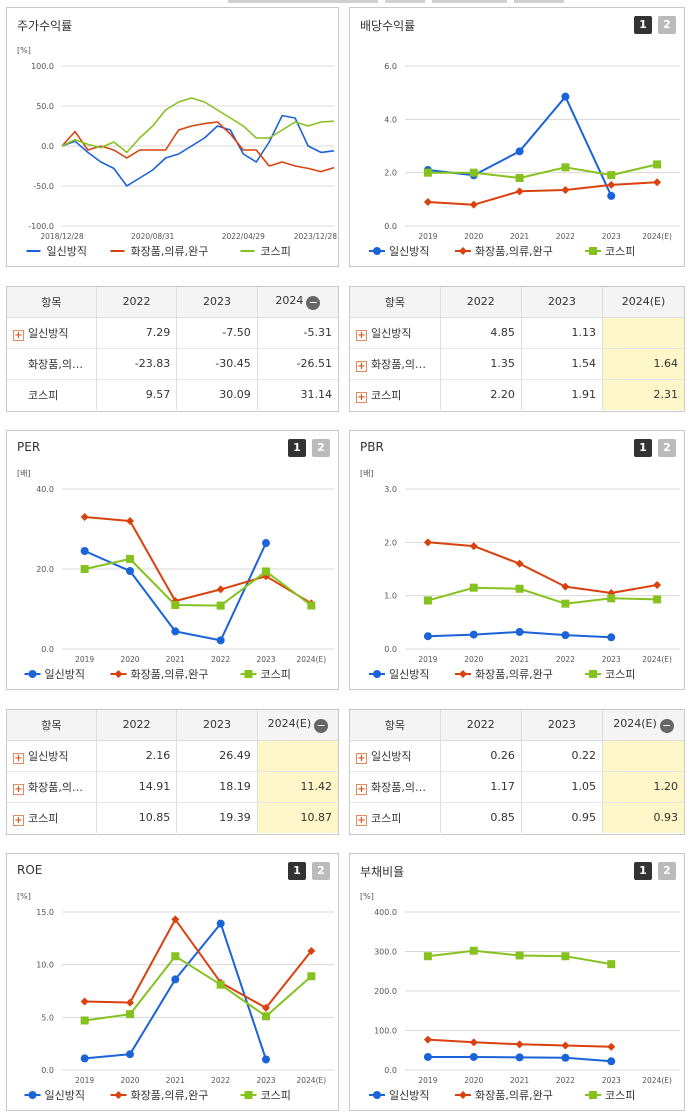 This screenshot has width=691, height=1115. Describe the element at coordinates (561, 817) in the screenshot. I see `table-cell: 0.95` at that location.